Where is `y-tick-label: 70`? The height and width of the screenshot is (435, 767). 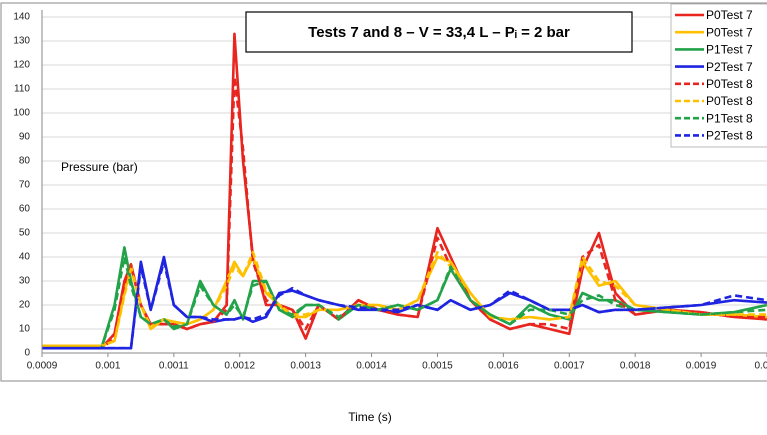
y-tick-label: 70 is located at coordinates (25, 185).